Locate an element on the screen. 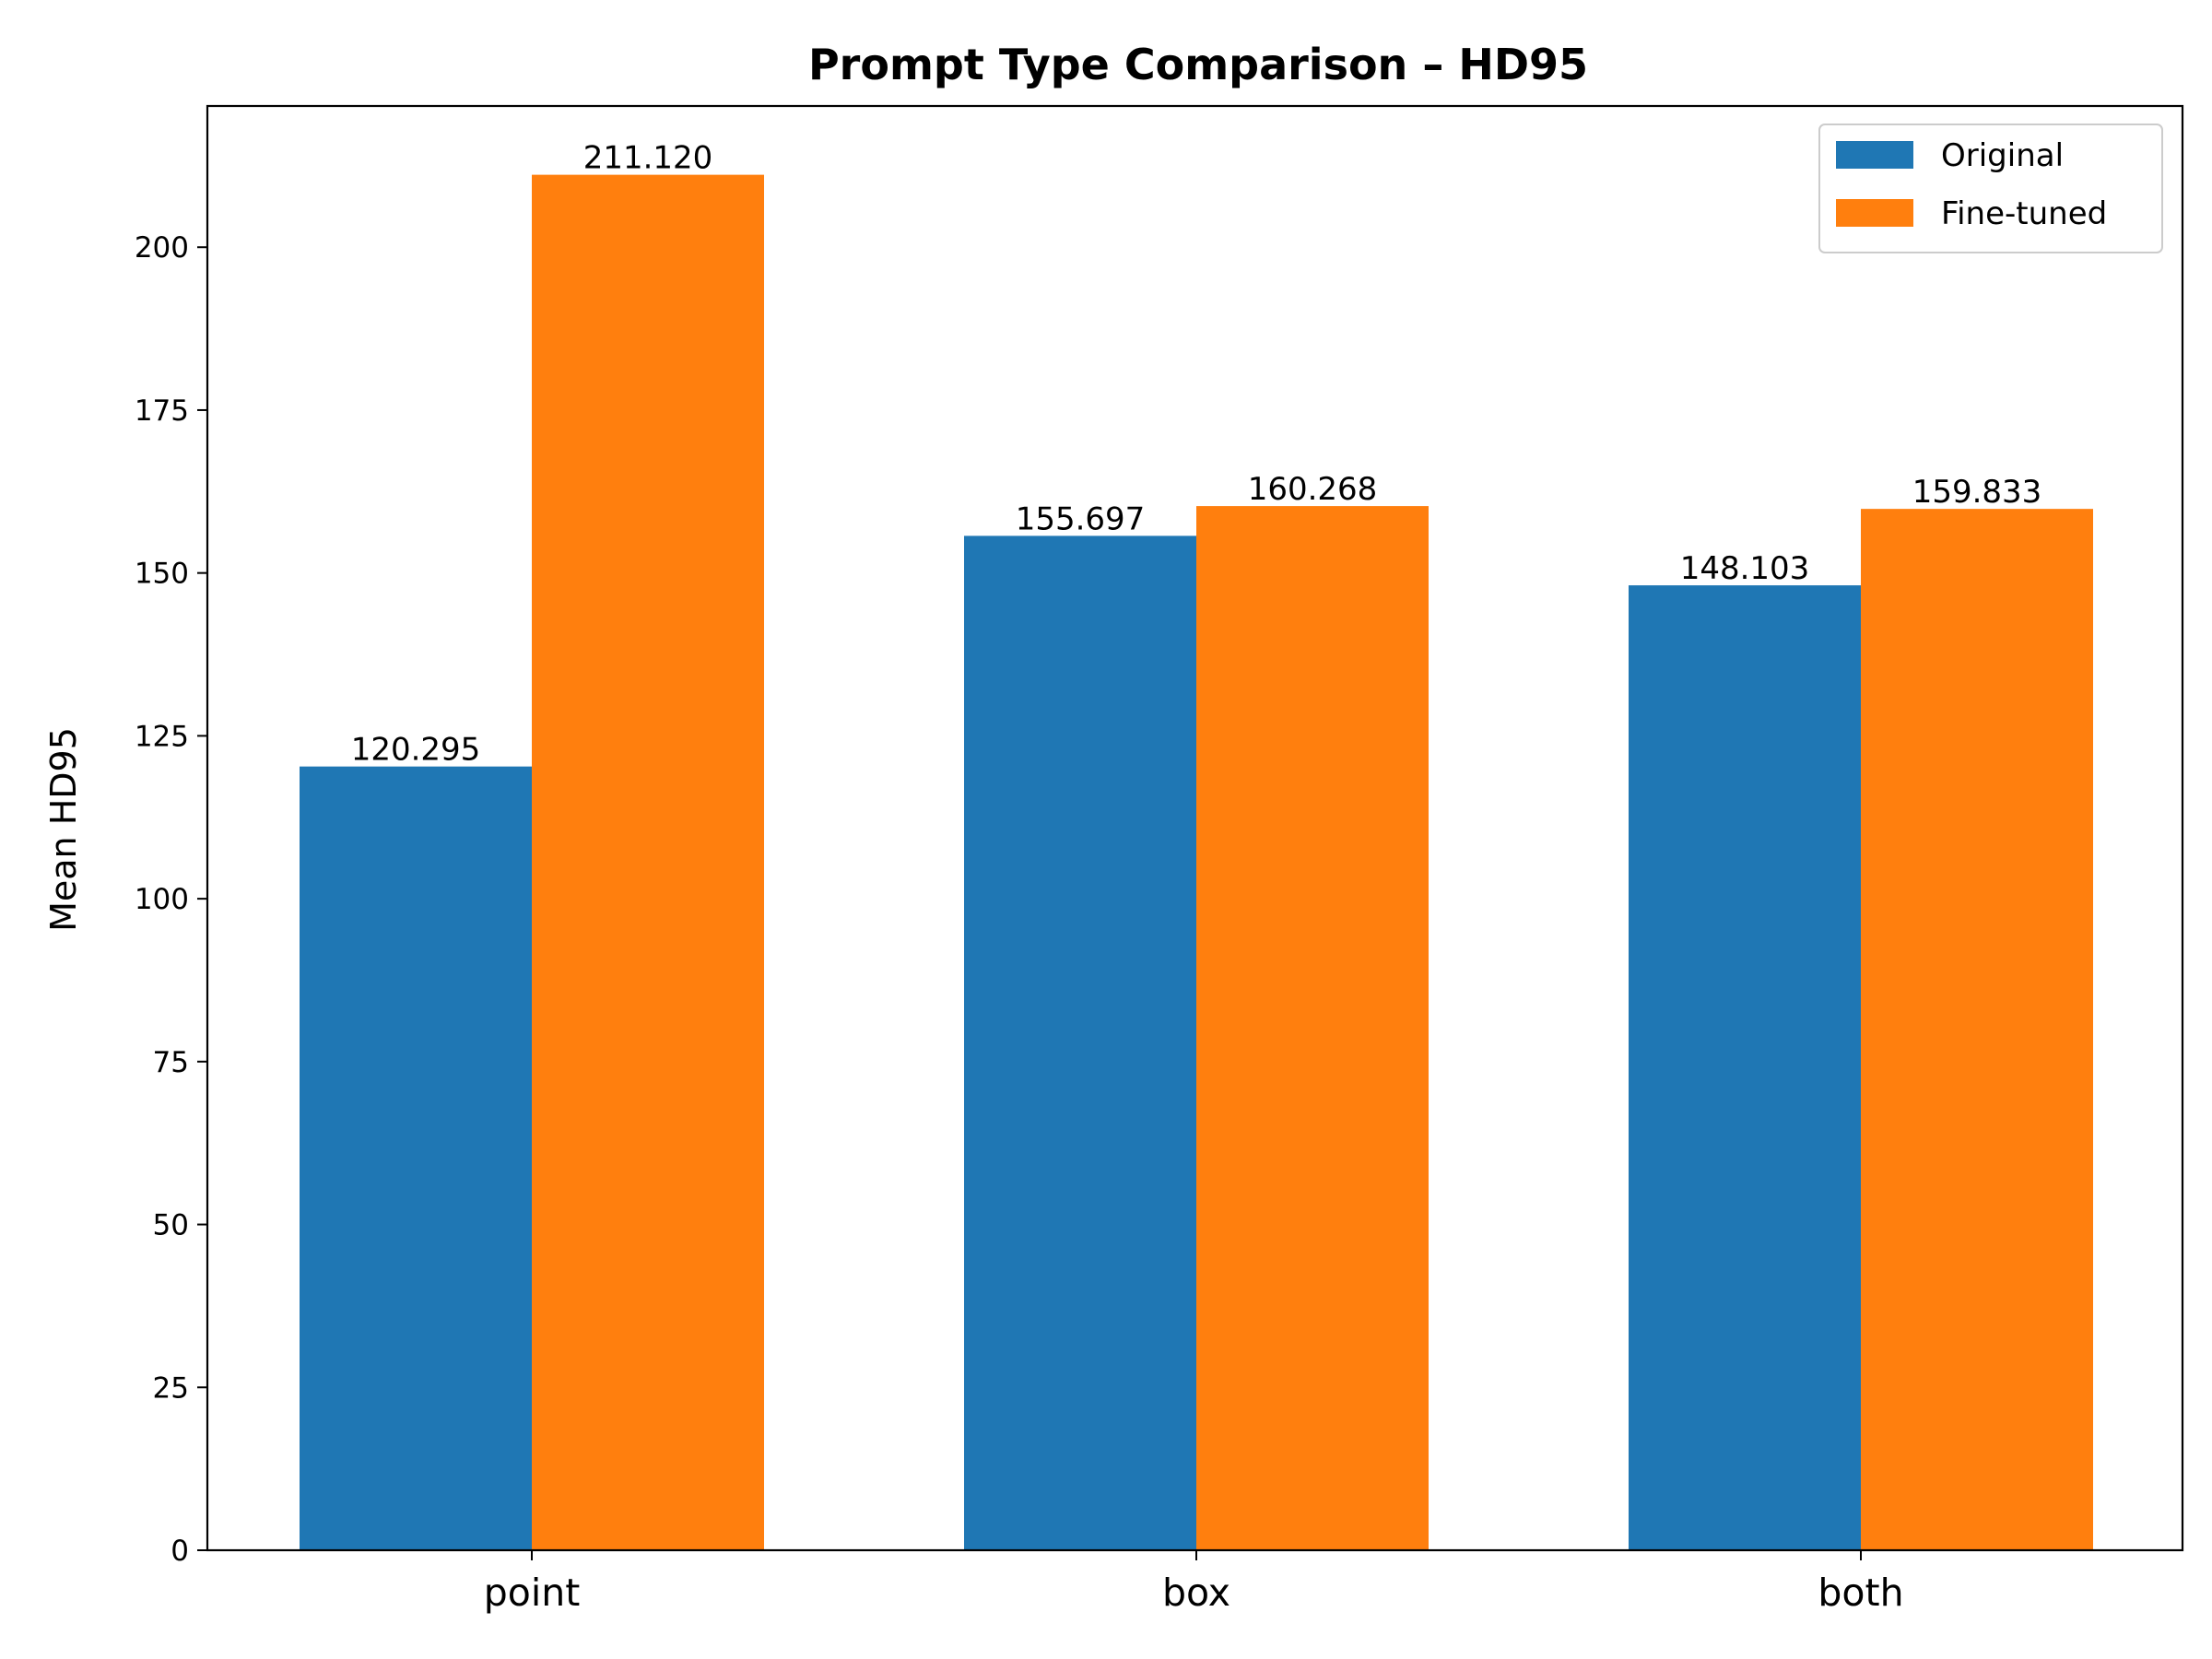 Image resolution: width=2212 pixels, height=1659 pixels. y-axis-label: Mean HD95 is located at coordinates (63, 829).